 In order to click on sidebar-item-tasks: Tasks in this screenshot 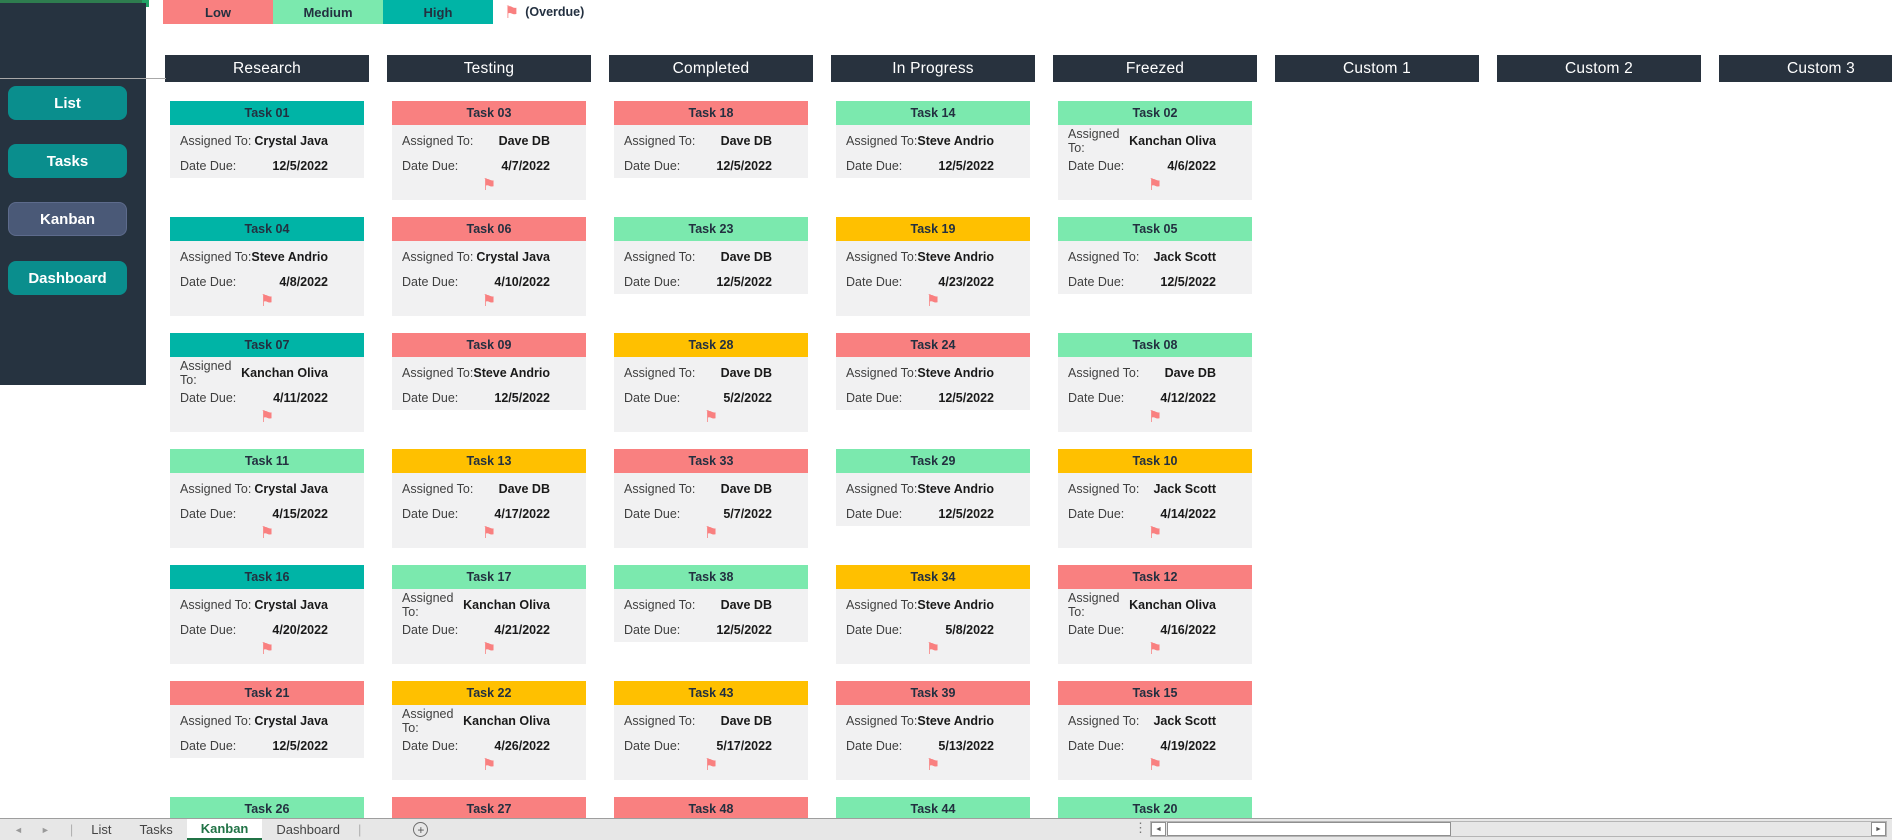, I will do `click(67, 161)`.